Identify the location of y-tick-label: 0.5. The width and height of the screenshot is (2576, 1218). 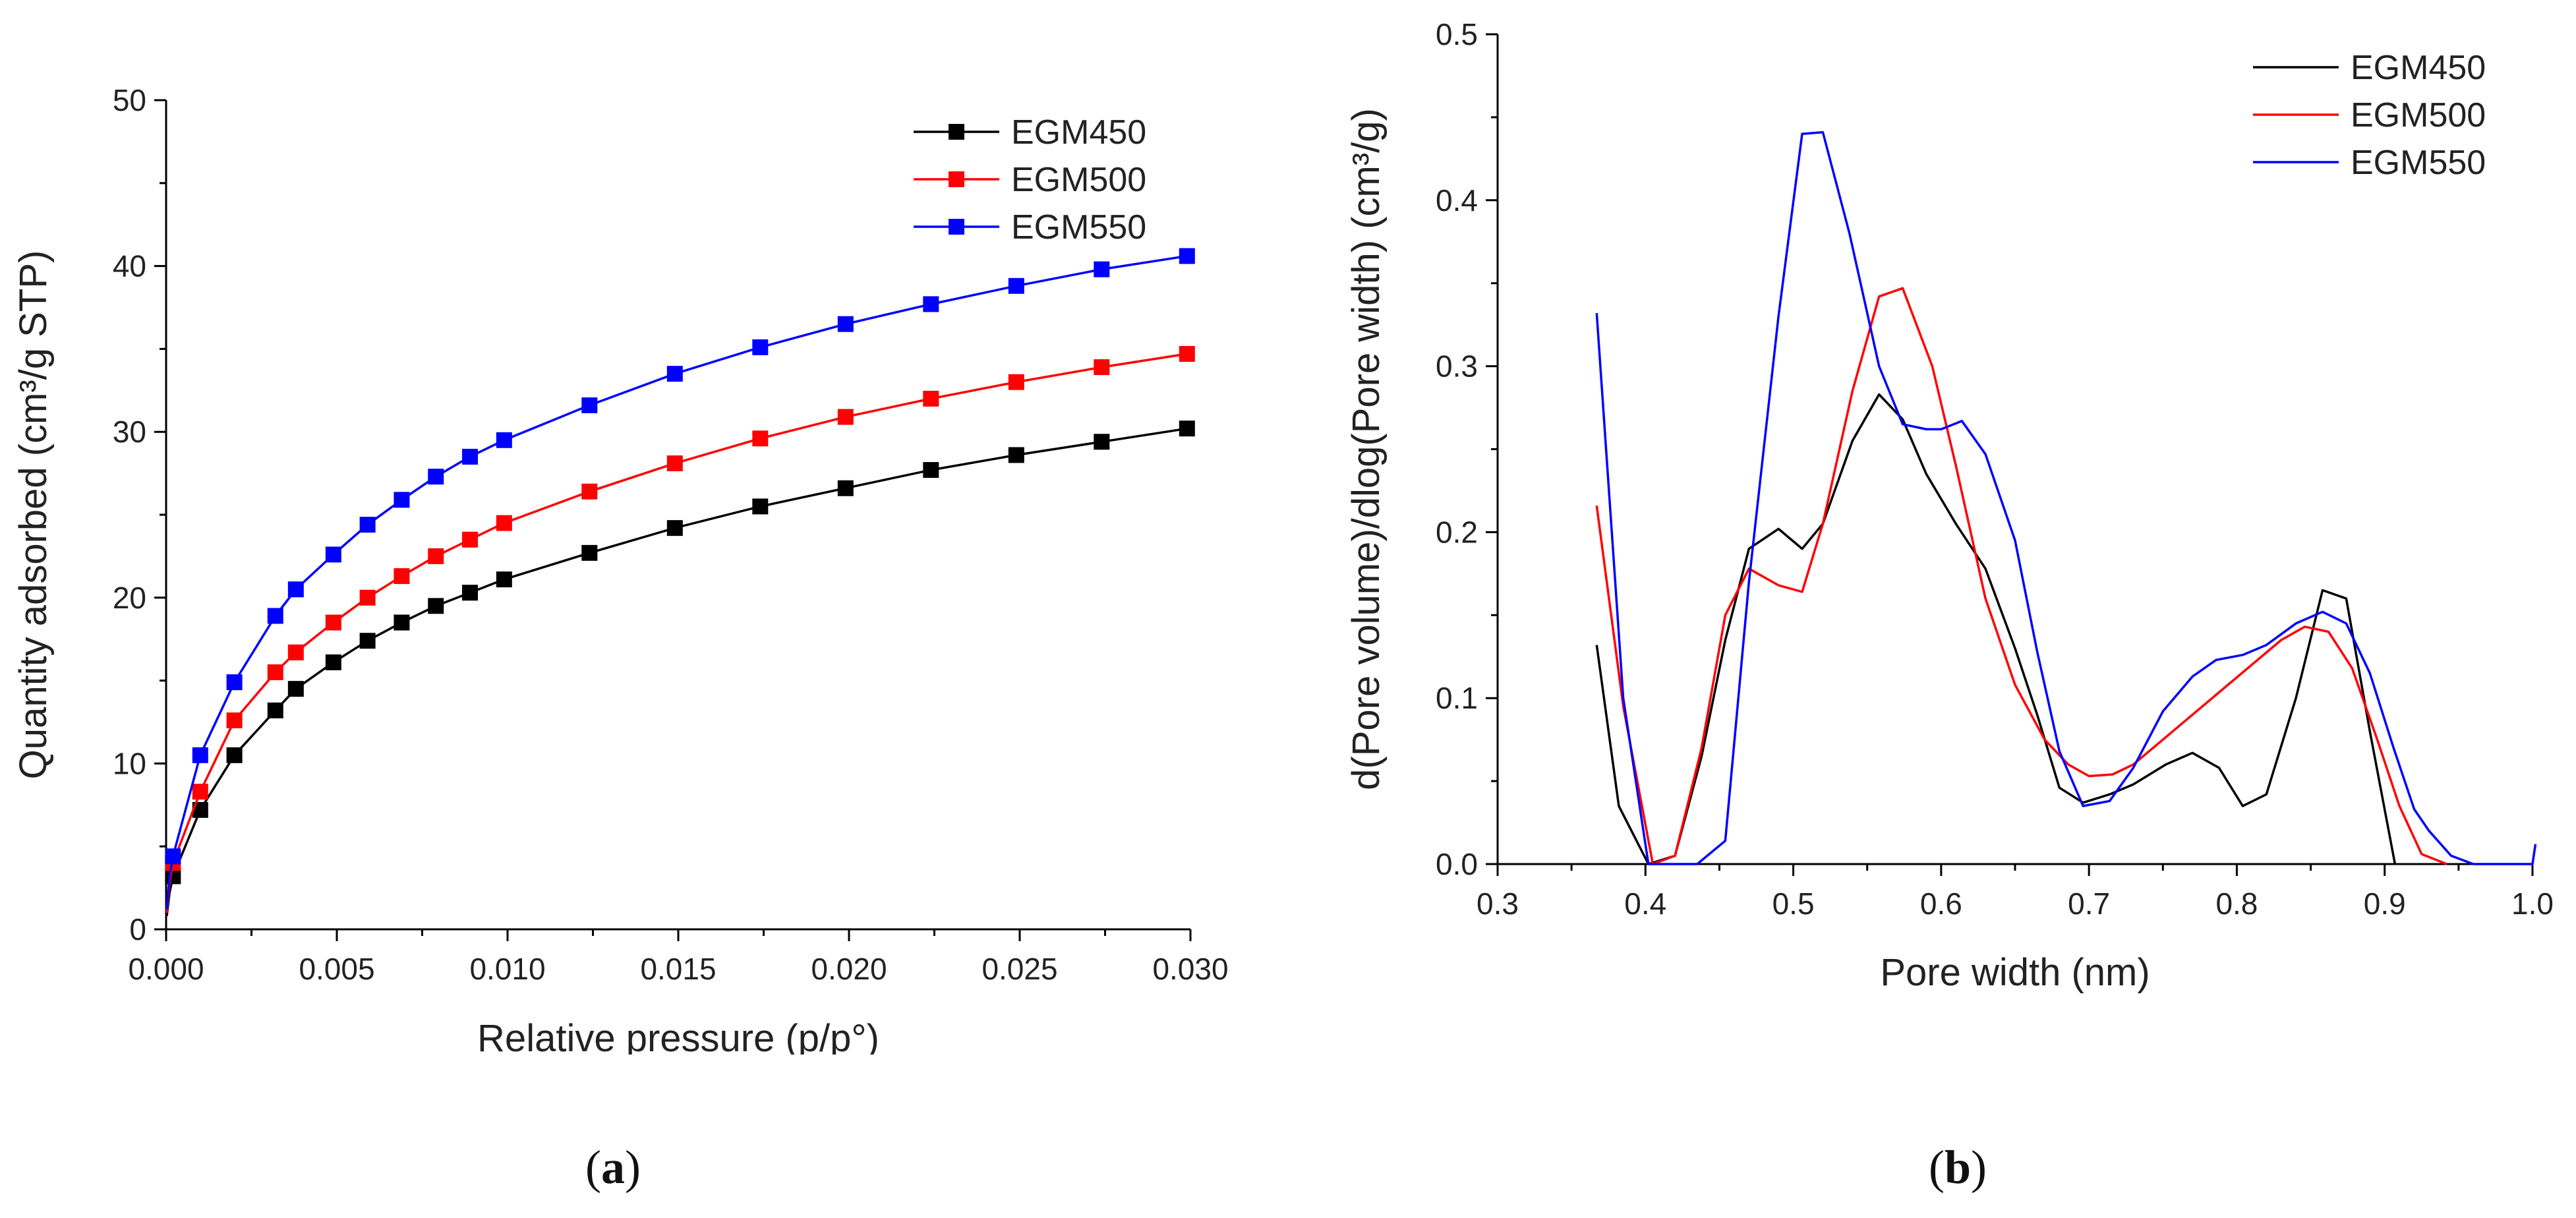
(1457, 34).